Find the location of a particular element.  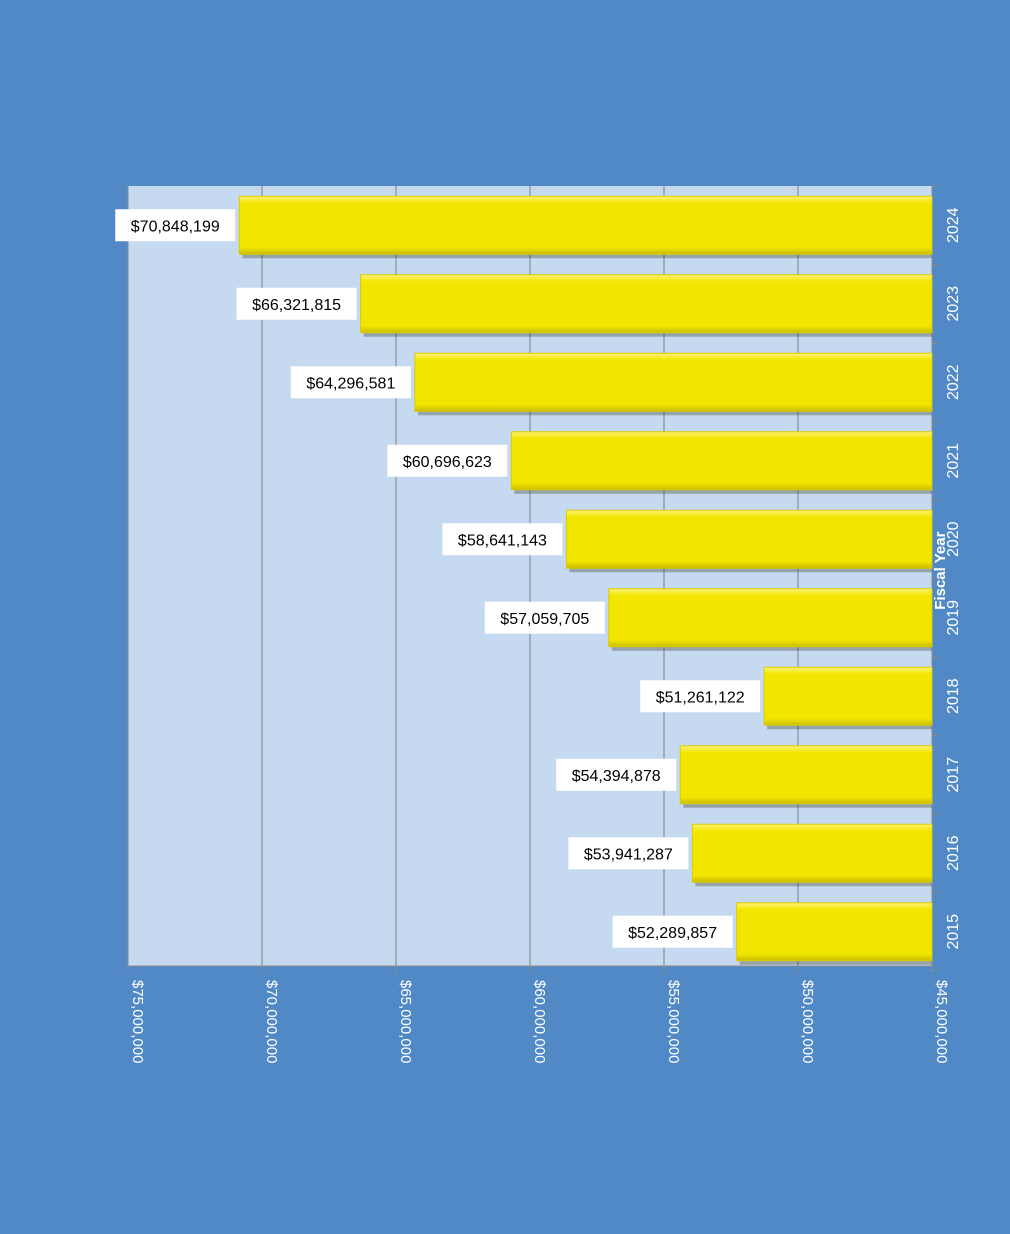

value-tick-label: $50,000,000 is located at coordinates (807, 1021).